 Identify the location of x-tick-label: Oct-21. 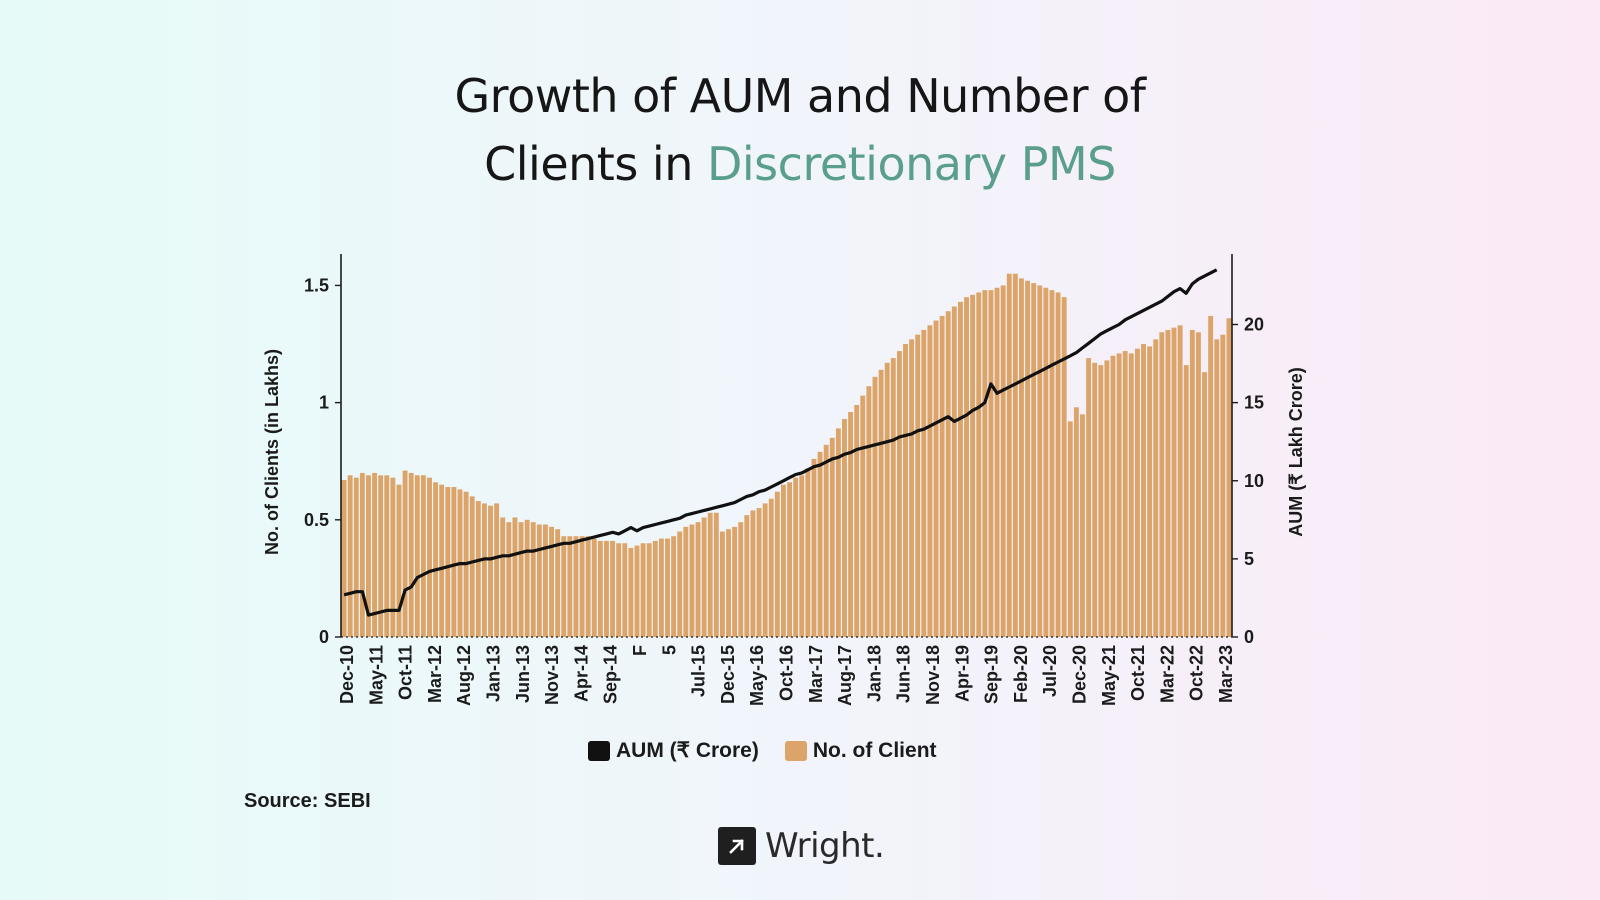
(1138, 673).